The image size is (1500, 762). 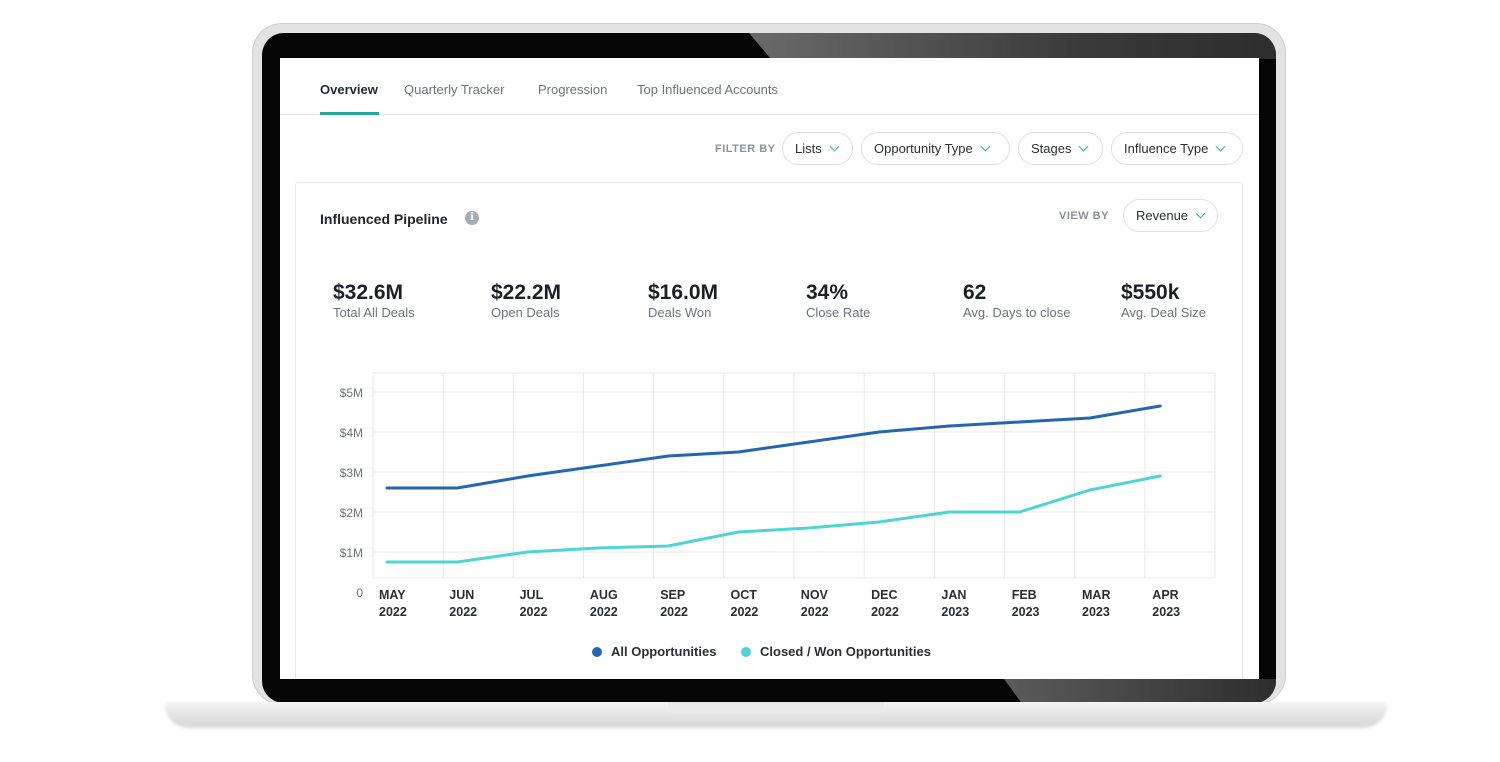 I want to click on y-tick-label: $5M, so click(x=351, y=393).